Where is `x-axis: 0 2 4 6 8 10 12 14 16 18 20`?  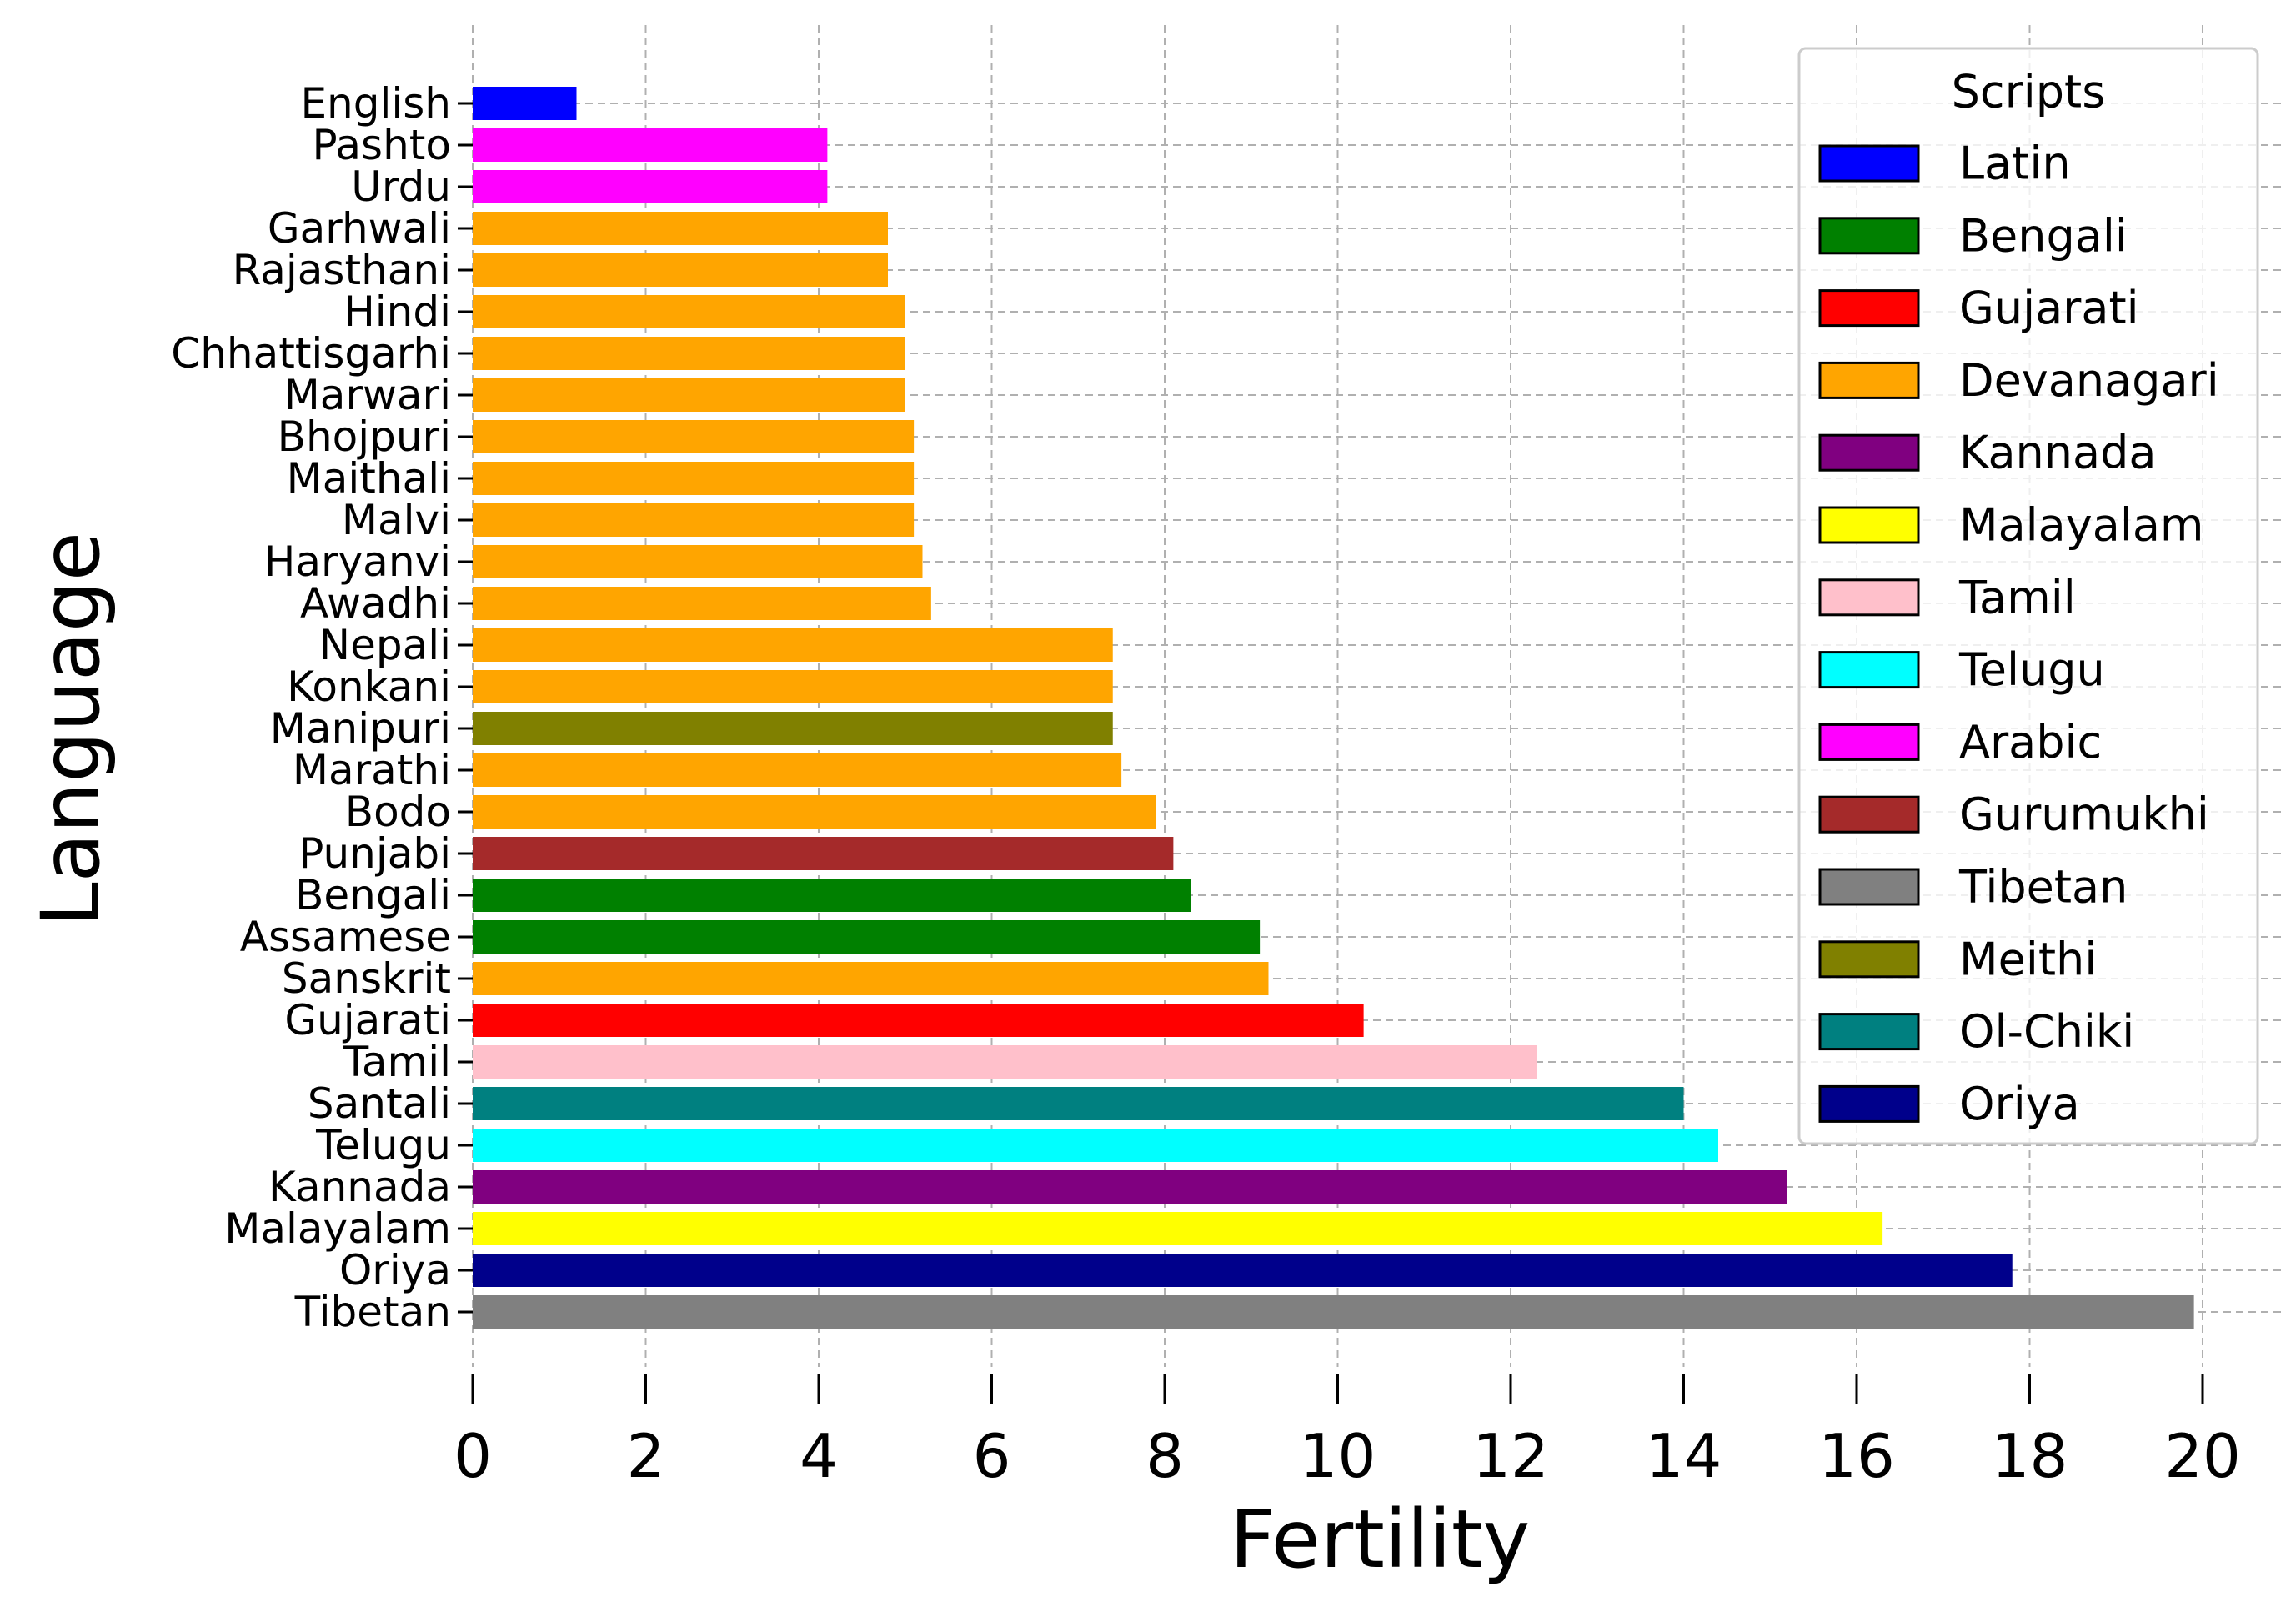
x-axis: 0 2 4 6 8 10 12 14 16 18 20 is located at coordinates (1347, 1433).